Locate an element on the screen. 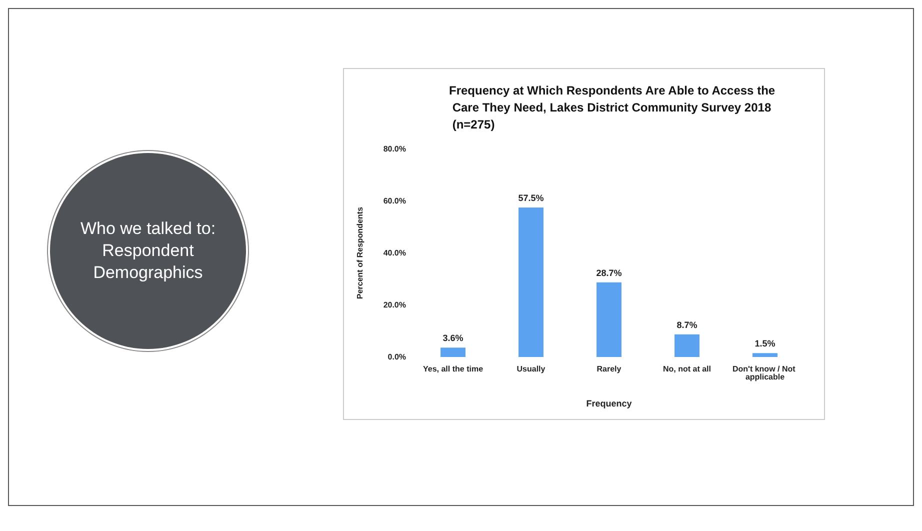 The width and height of the screenshot is (922, 531). y-axis-title: Percent of Respondents is located at coordinates (360, 253).